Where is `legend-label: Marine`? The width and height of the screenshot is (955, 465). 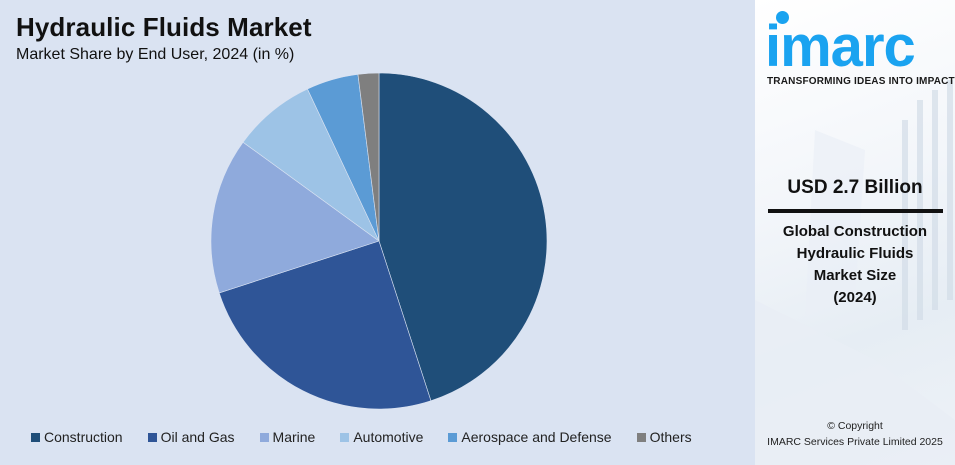
legend-label: Marine is located at coordinates (294, 437).